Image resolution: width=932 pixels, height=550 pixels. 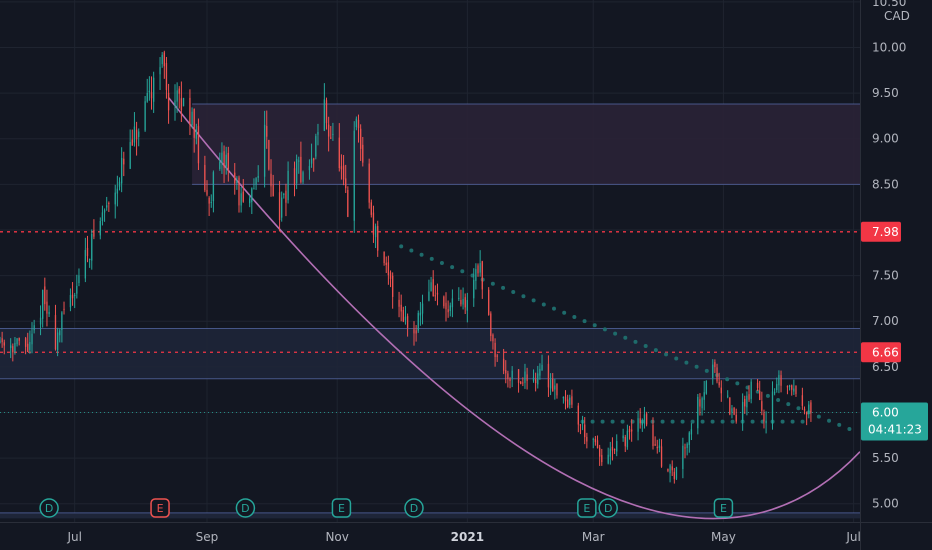 I want to click on time-axis: Jul Sep Nov 2021 Mar May Jul, so click(x=463, y=537).